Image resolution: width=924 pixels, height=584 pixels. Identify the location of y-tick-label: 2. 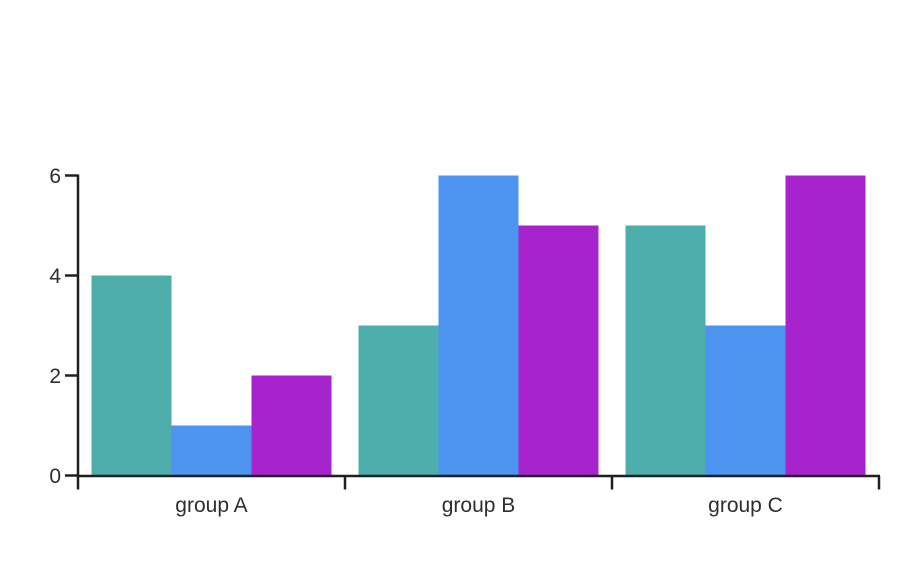
(55, 376).